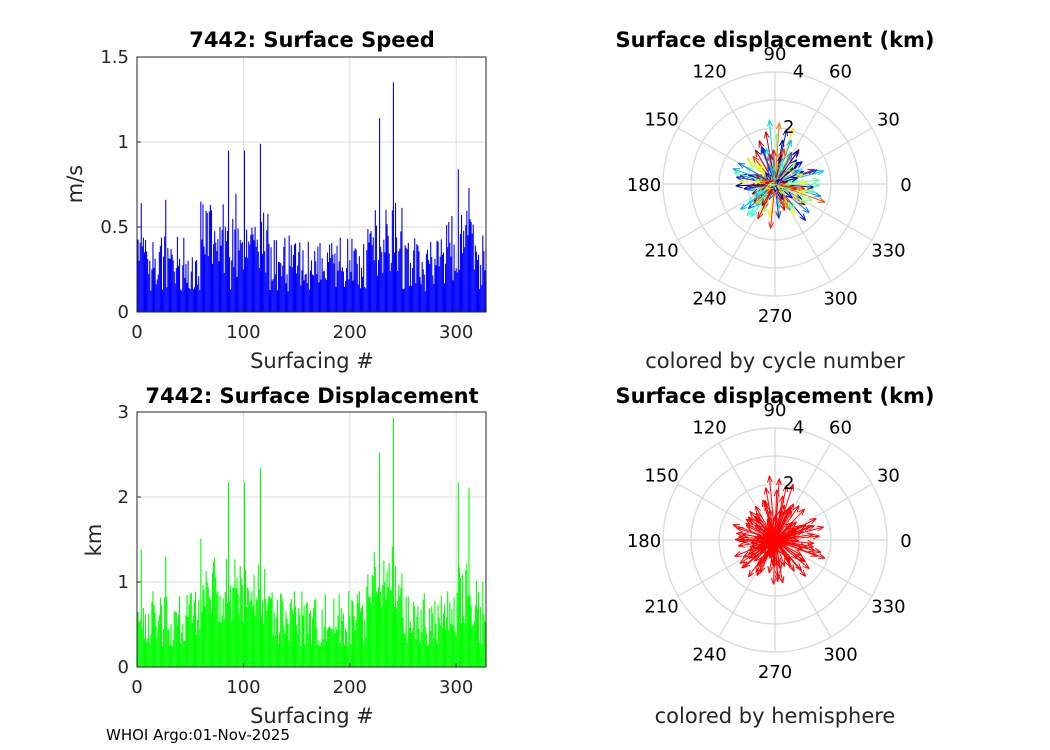 Image resolution: width=1050 pixels, height=750 pixels. What do you see at coordinates (312, 716) in the screenshot?
I see `disp-xlabel: Surfacing #` at bounding box center [312, 716].